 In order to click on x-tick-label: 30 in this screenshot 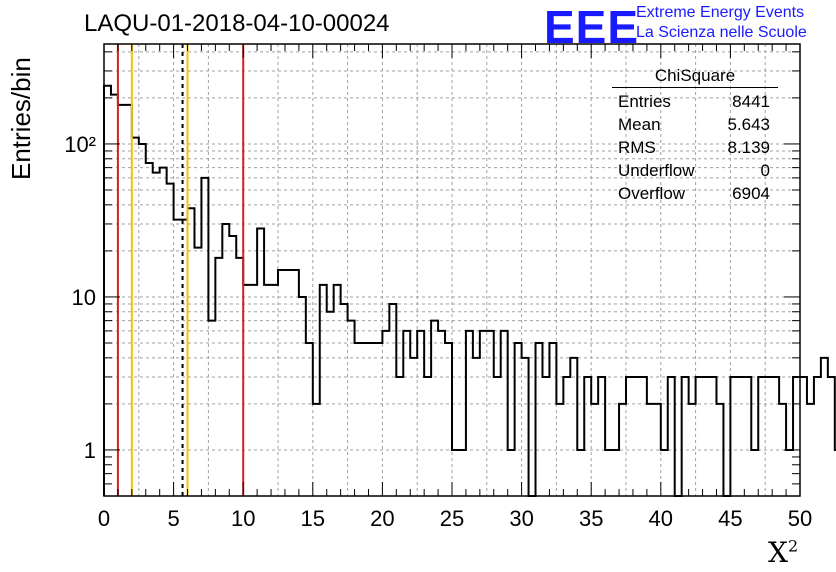, I will do `click(521, 518)`.